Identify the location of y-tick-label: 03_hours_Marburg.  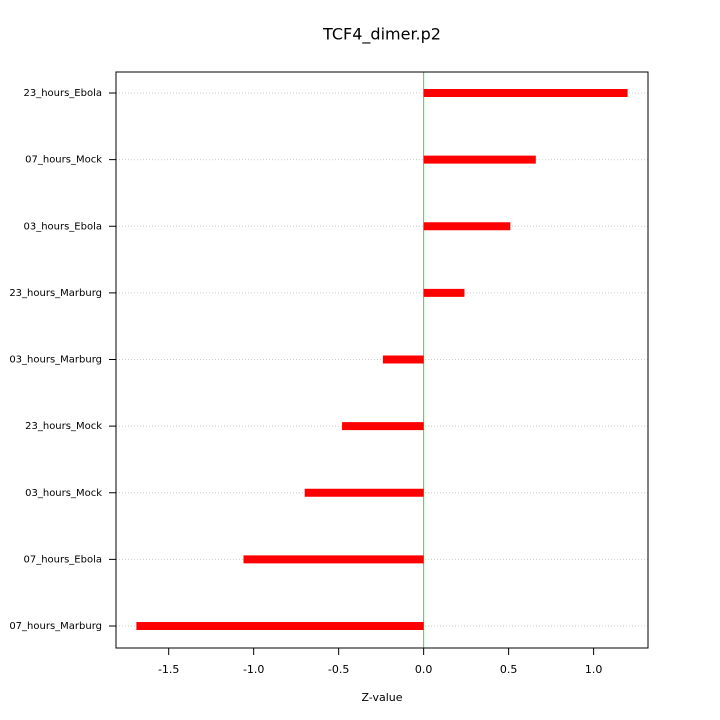
(55, 360).